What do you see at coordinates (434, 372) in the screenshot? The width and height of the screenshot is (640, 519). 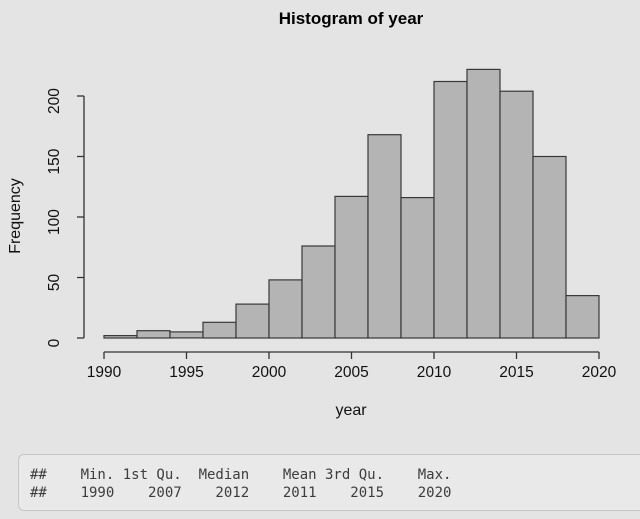 I see `tick-label: 2010` at bounding box center [434, 372].